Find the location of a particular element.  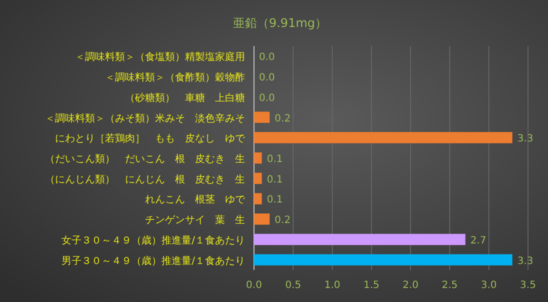

y-tick-label: にわとり［若鶏肉］ もも 皮なし ゆで is located at coordinates (150, 138).